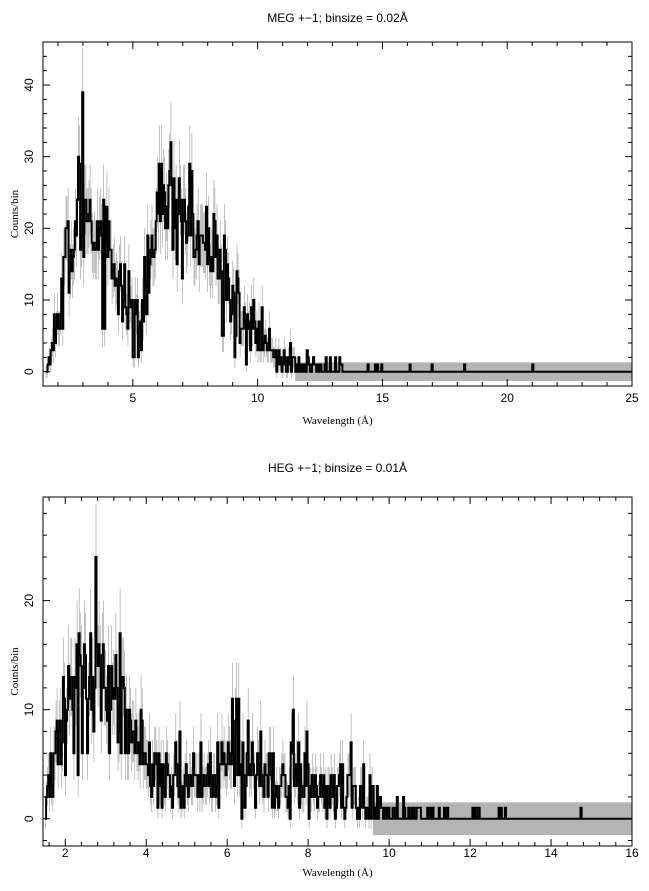 The width and height of the screenshot is (649, 891). I want to click on heg-y-tick-label: 0, so click(29, 818).